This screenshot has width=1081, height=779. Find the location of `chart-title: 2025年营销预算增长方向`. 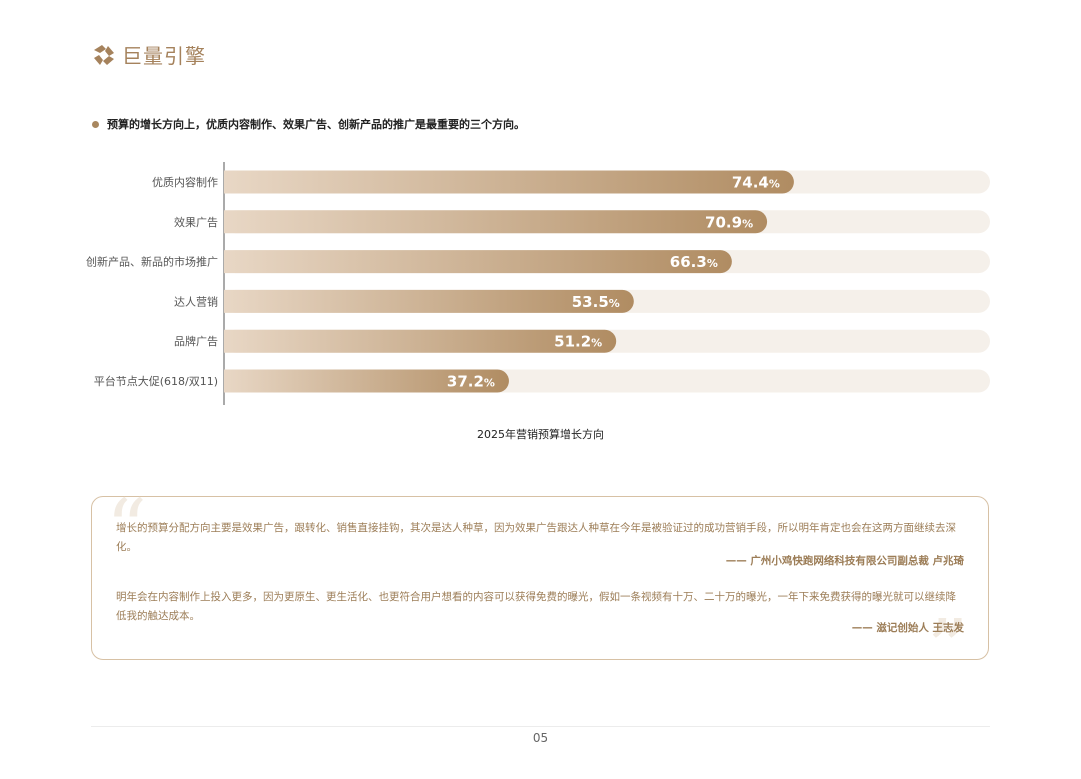

chart-title: 2025年营销预算增长方向 is located at coordinates (540, 434).